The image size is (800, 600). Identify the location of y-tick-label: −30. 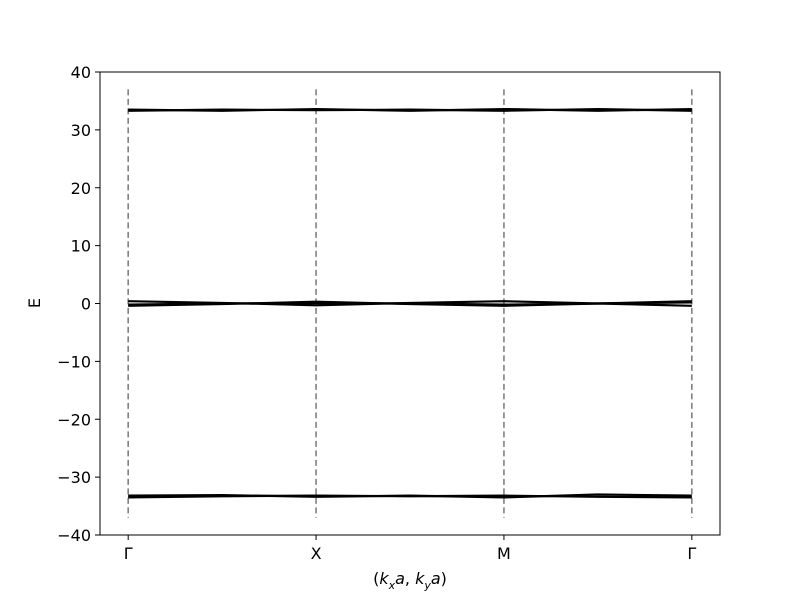
(74, 477).